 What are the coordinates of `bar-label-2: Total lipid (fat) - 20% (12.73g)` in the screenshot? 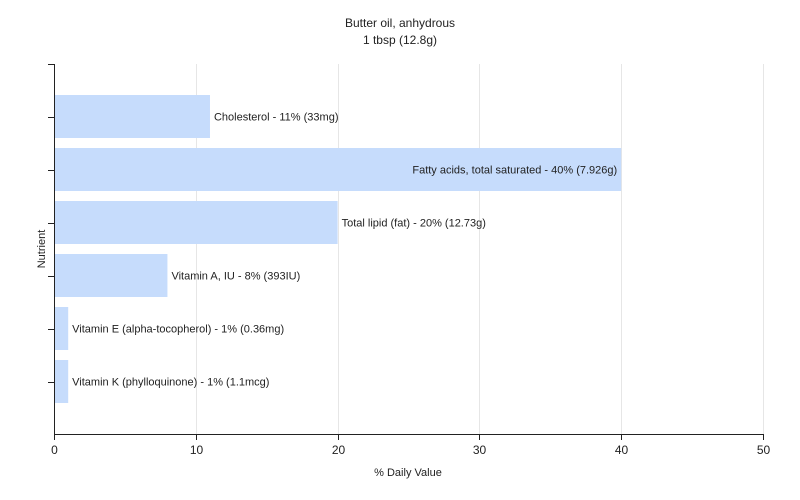 It's located at (414, 224).